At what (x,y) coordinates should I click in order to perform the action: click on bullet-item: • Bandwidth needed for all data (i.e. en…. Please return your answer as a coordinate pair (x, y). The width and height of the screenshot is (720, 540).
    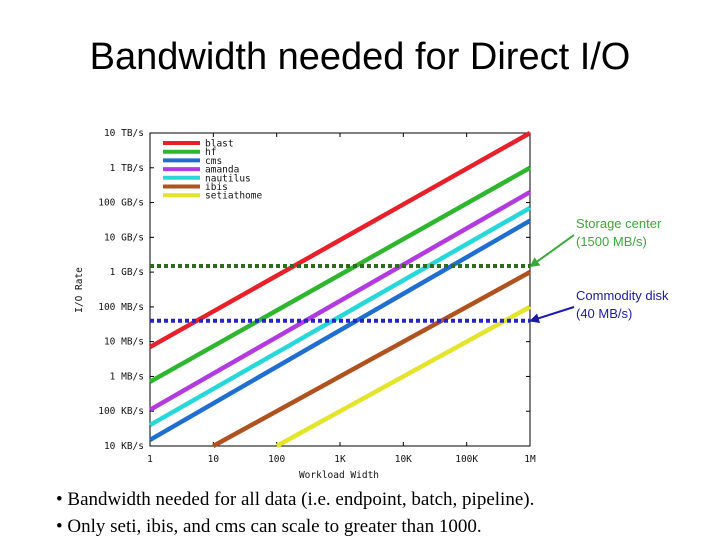
    Looking at the image, I should click on (295, 499).